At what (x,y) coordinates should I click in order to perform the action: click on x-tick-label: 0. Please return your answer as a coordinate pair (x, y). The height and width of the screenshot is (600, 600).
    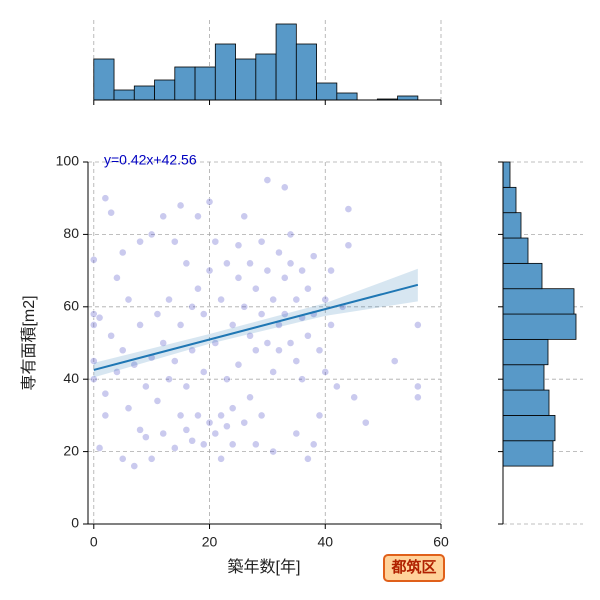
    Looking at the image, I should click on (94, 542).